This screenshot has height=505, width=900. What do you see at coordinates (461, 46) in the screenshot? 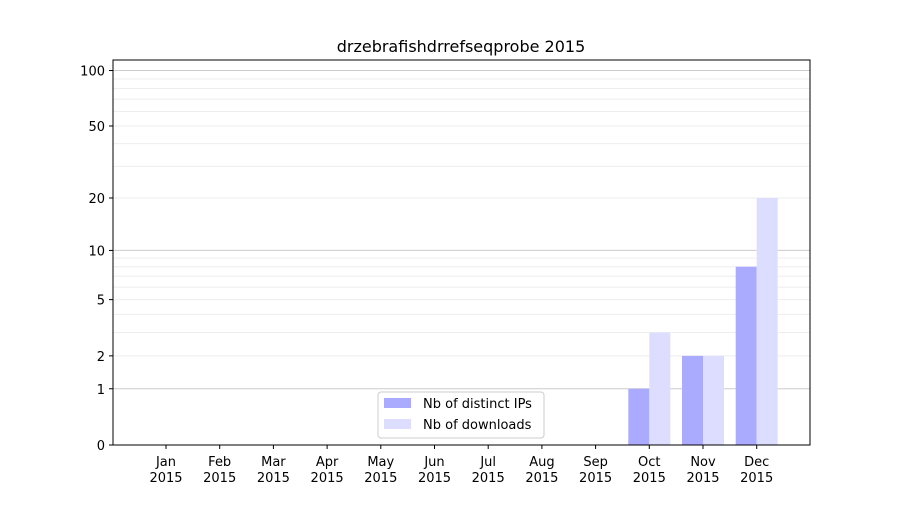
I see `chart-title: drzebrafishdrrefseqprobe 2015` at bounding box center [461, 46].